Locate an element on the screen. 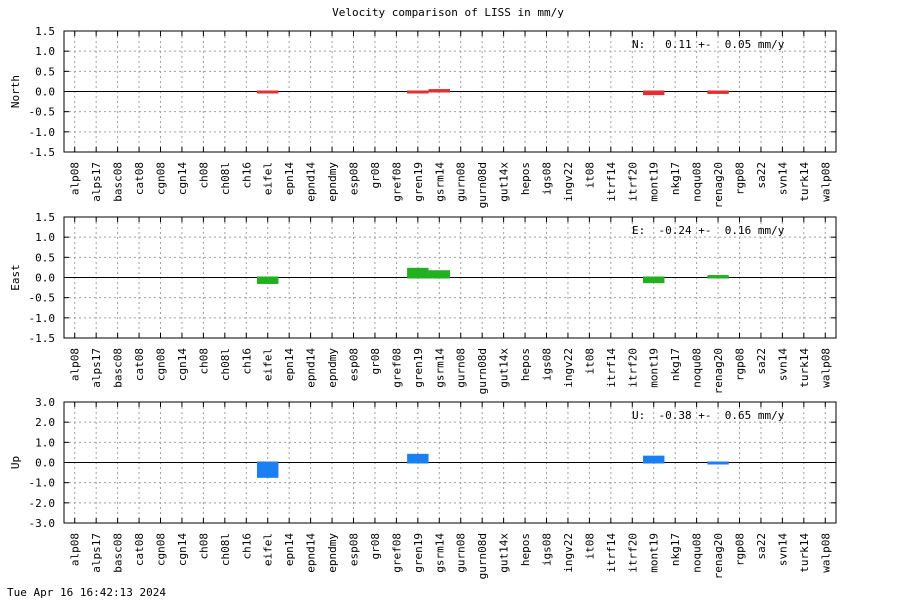 The image size is (900, 600). y-tick-label: 0.0 is located at coordinates (45, 92).